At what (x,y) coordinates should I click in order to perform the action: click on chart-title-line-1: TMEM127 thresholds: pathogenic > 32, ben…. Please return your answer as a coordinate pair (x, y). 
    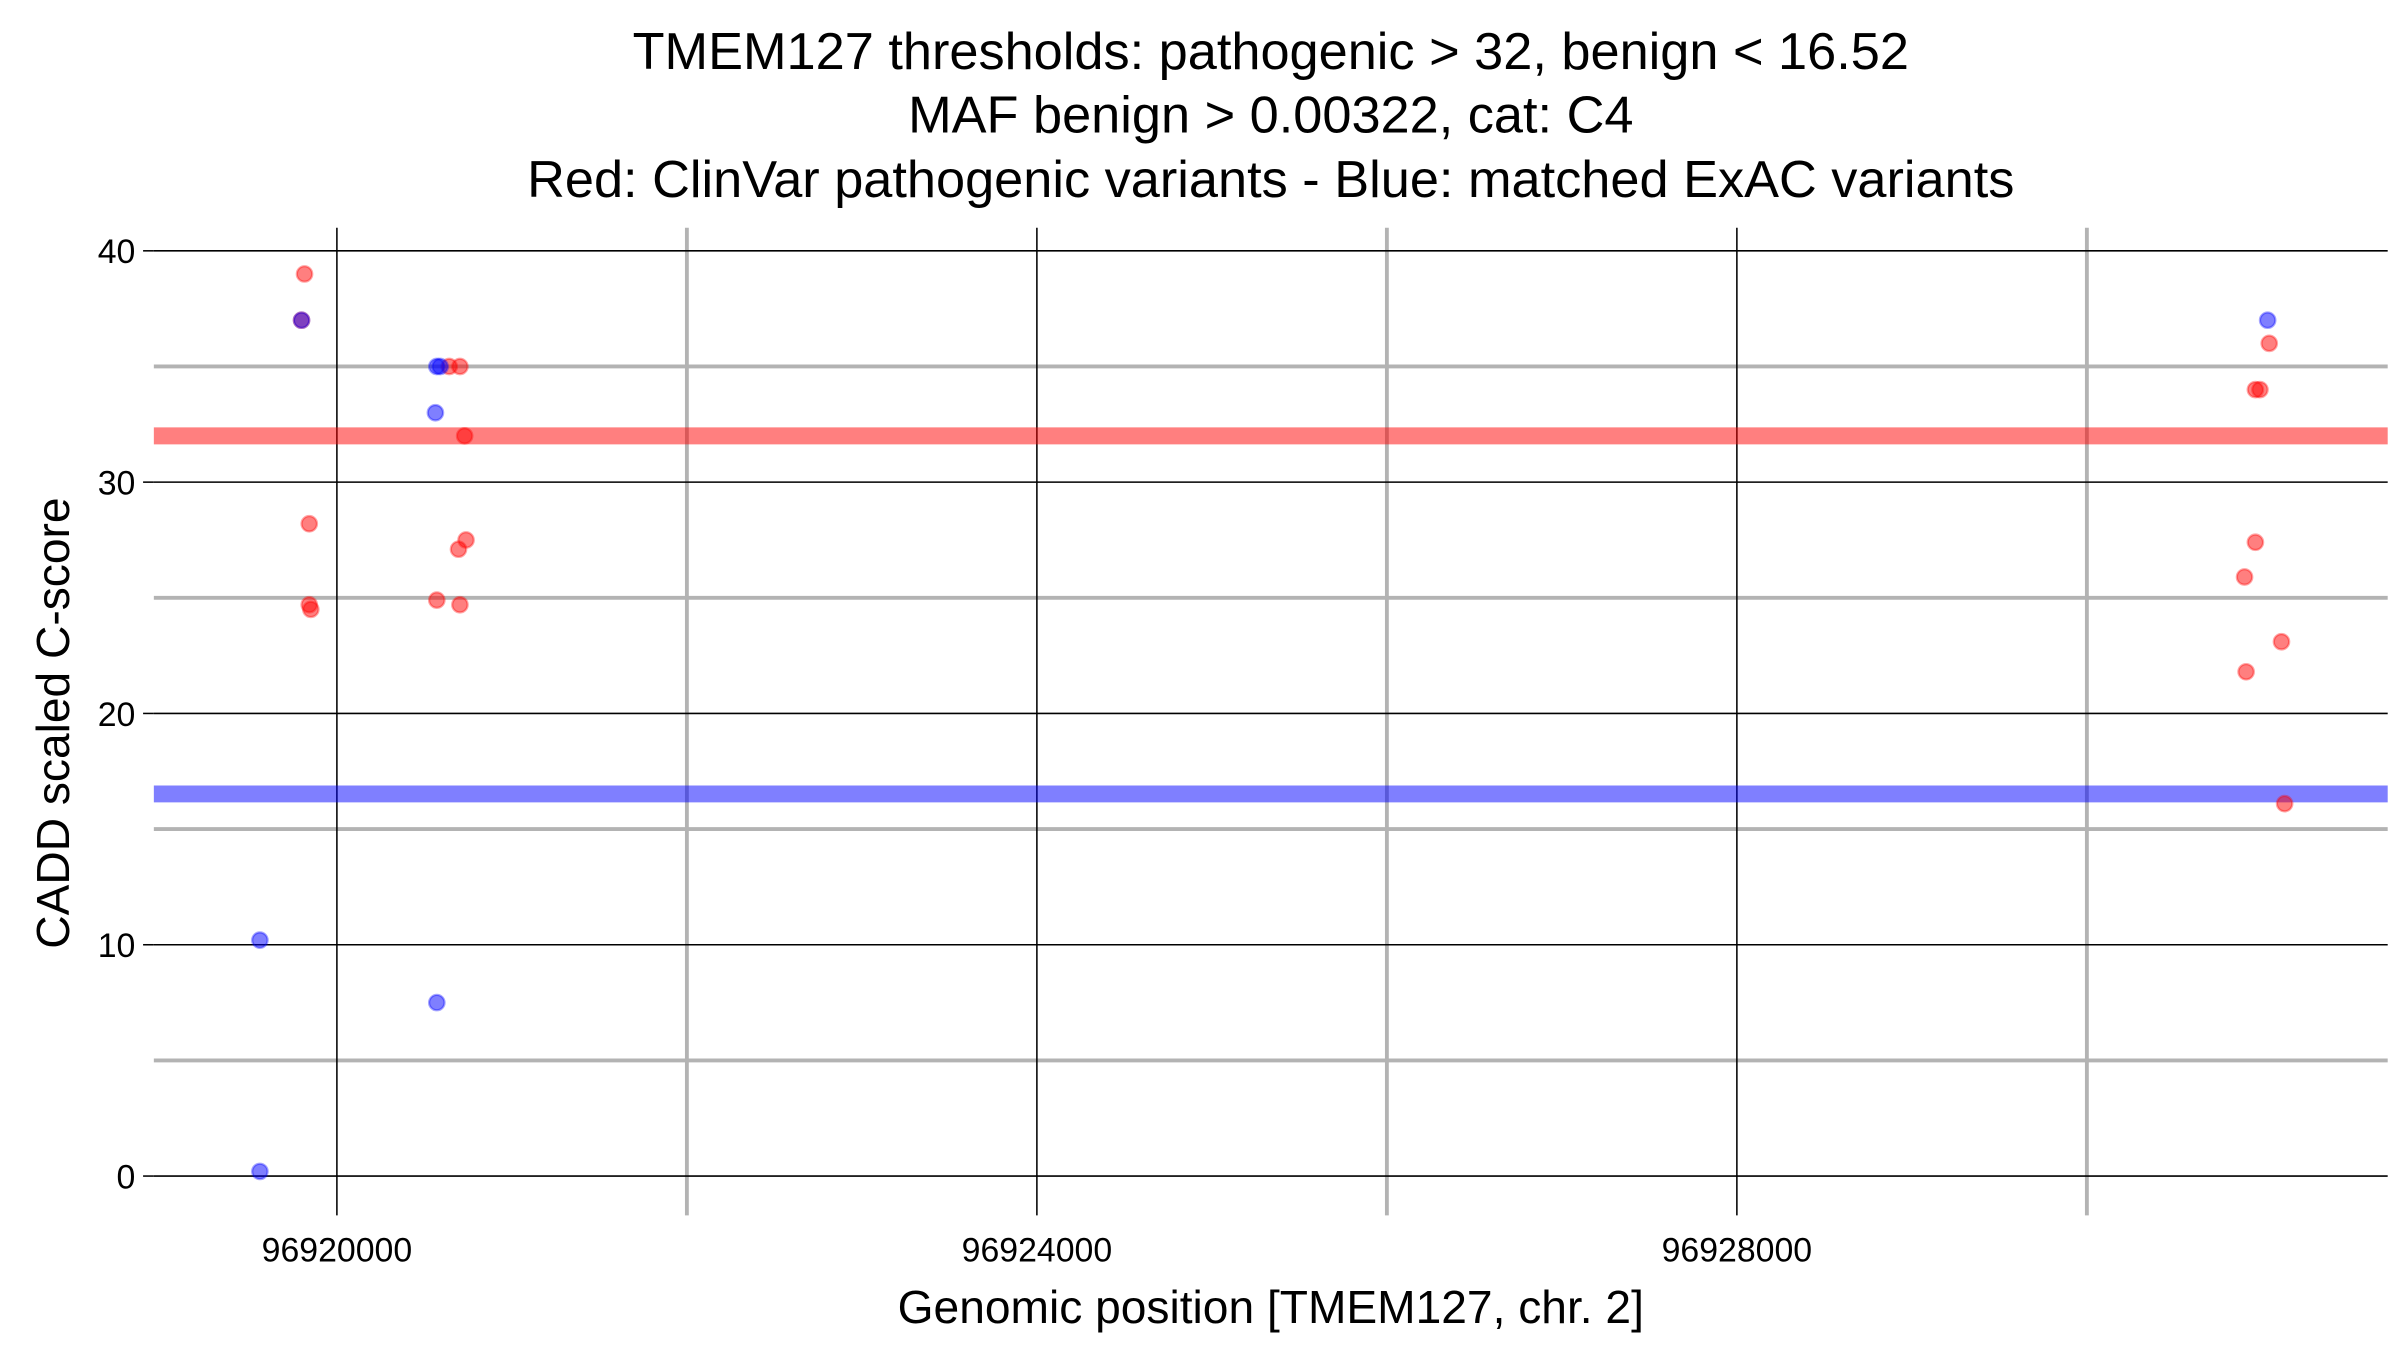
    Looking at the image, I should click on (1271, 52).